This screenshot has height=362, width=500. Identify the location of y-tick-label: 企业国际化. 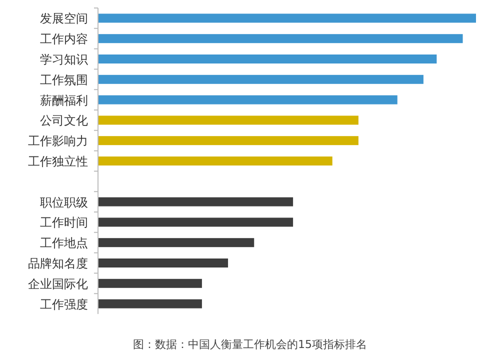
(58, 283).